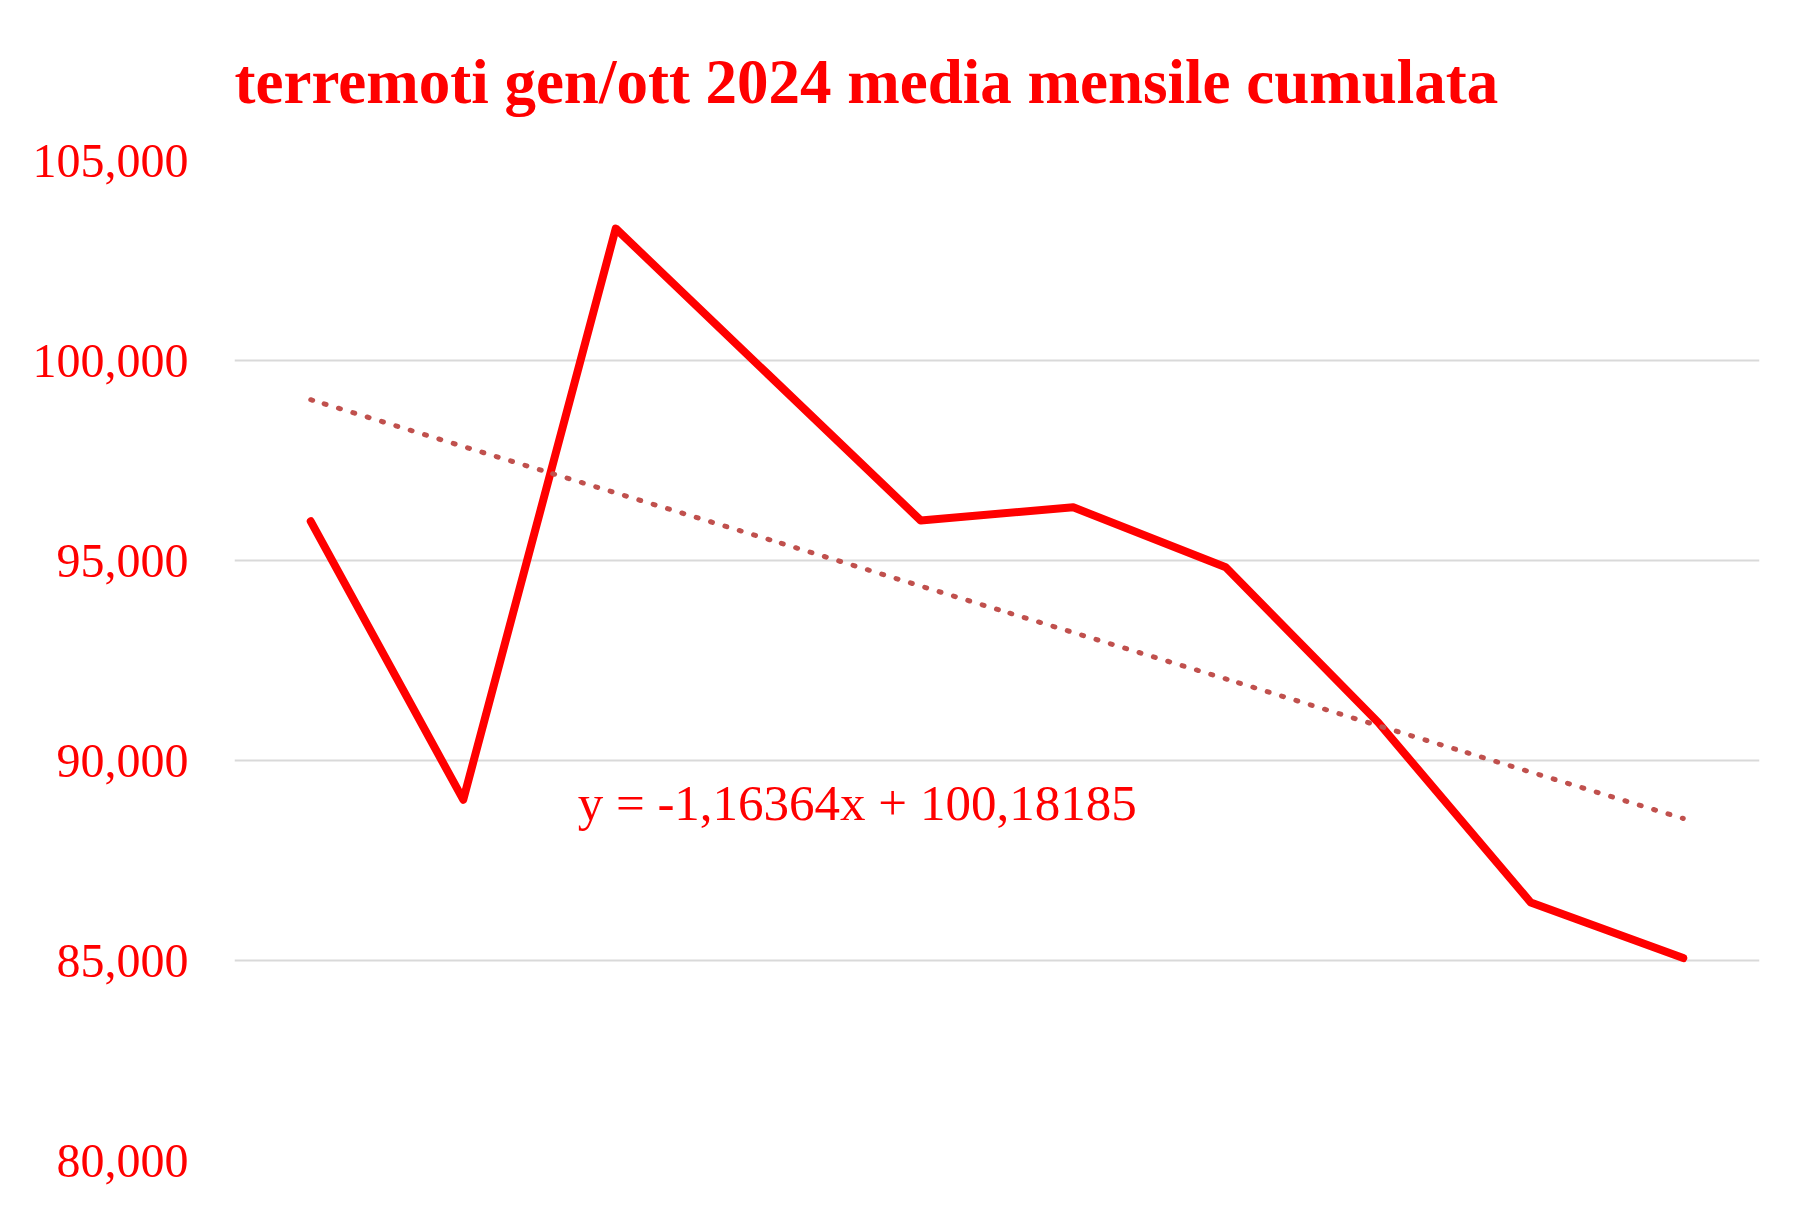 This screenshot has height=1210, width=1811. What do you see at coordinates (866, 81) in the screenshot?
I see `chart-title: terremoti gen/ott 2024 media mensile cumulata` at bounding box center [866, 81].